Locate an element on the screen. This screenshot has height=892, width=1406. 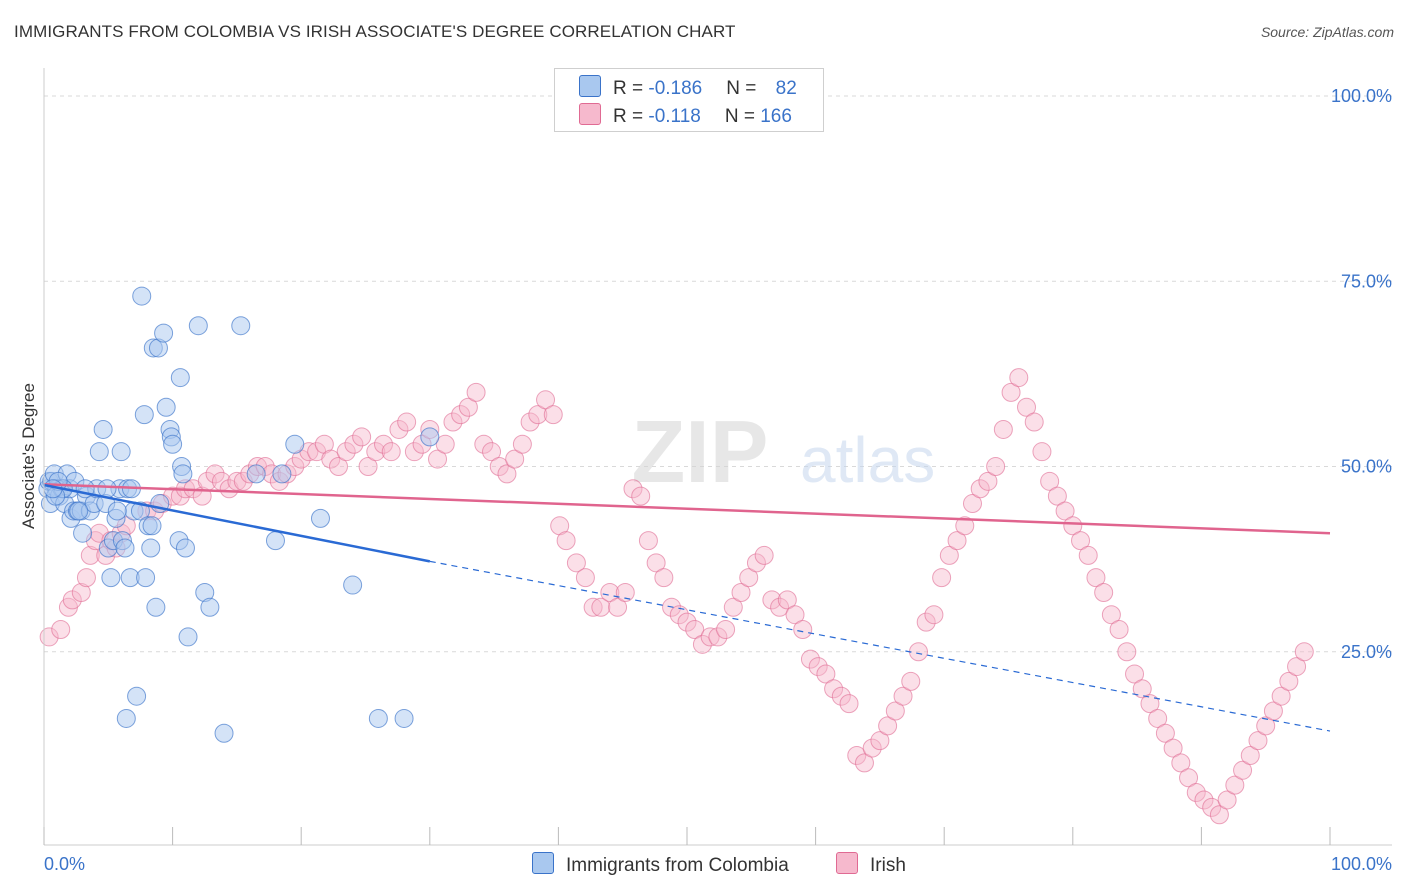
bottom-legend-swatch-pink is located at coordinates (847, 863).